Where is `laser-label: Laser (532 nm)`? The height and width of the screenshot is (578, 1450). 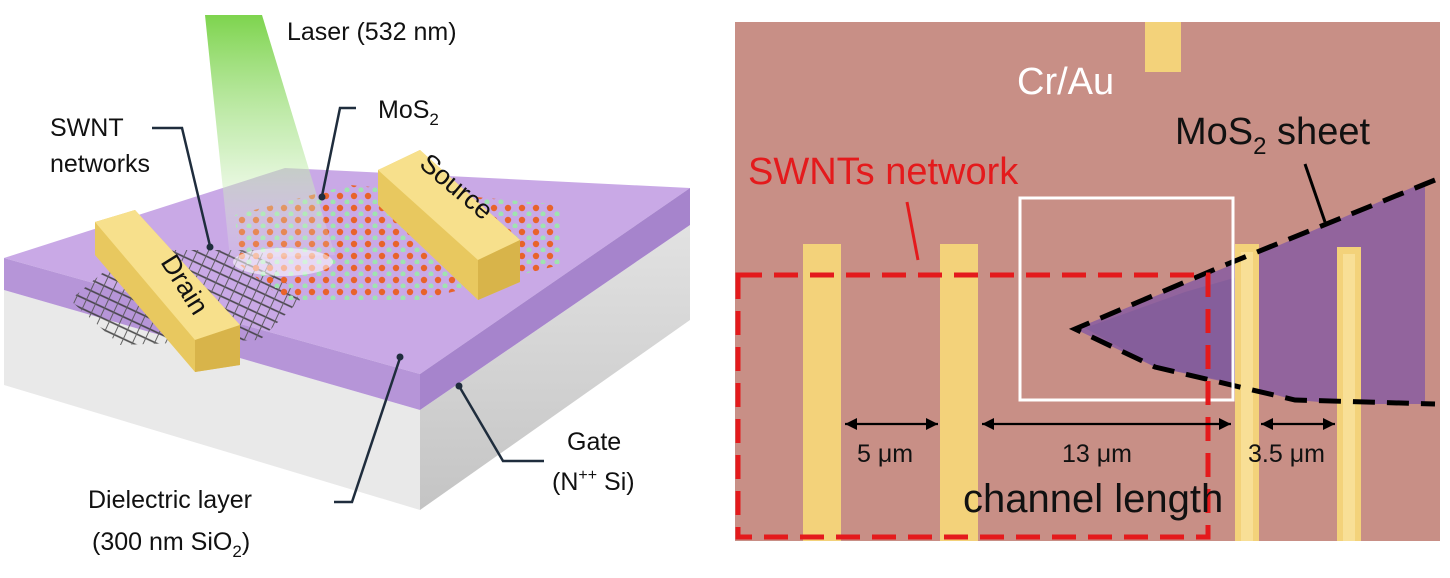
laser-label: Laser (532 nm) is located at coordinates (372, 32).